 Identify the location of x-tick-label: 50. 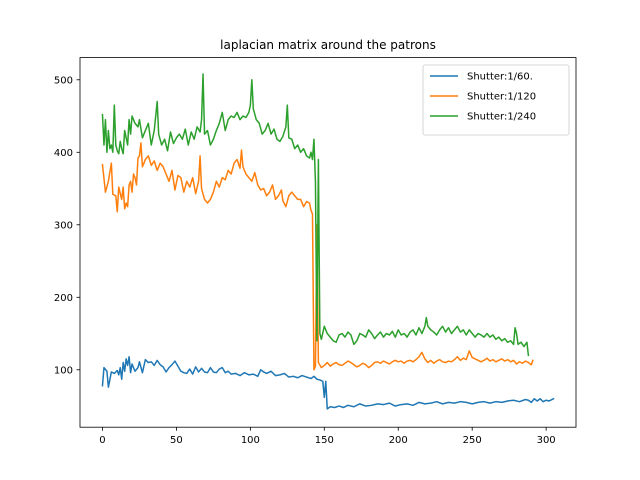
(176, 440).